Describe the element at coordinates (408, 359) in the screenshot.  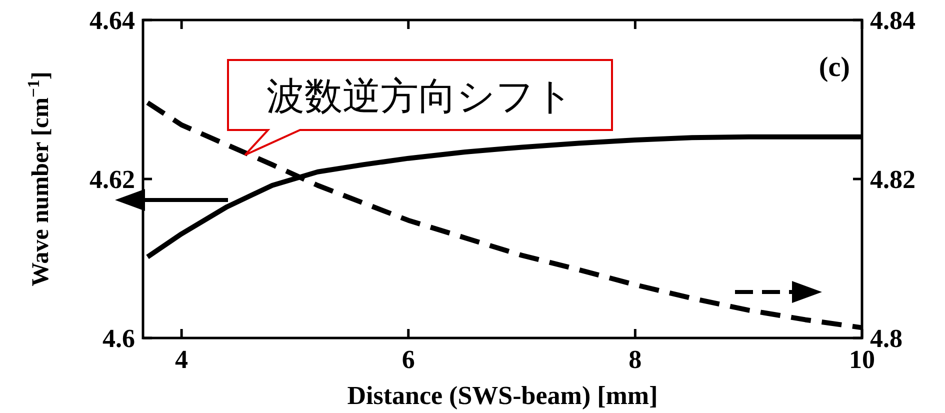
I see `x-tick-label: 6` at that location.